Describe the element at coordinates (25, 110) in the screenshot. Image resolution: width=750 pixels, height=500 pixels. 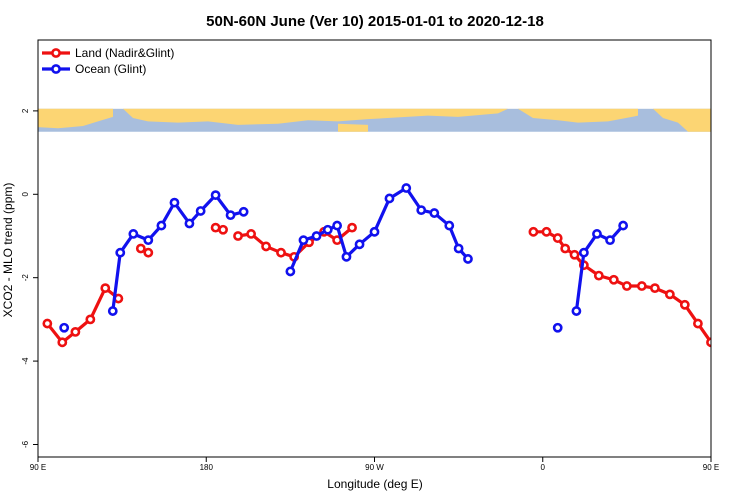
I see `y-tick-label: 2` at that location.